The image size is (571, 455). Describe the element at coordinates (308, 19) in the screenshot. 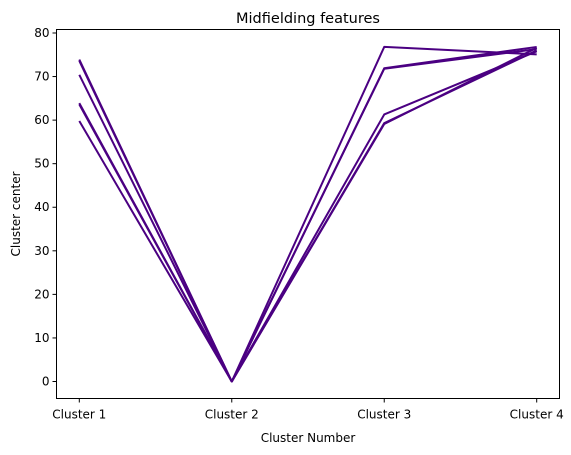

I see `chart-title: Midfielding features` at that location.